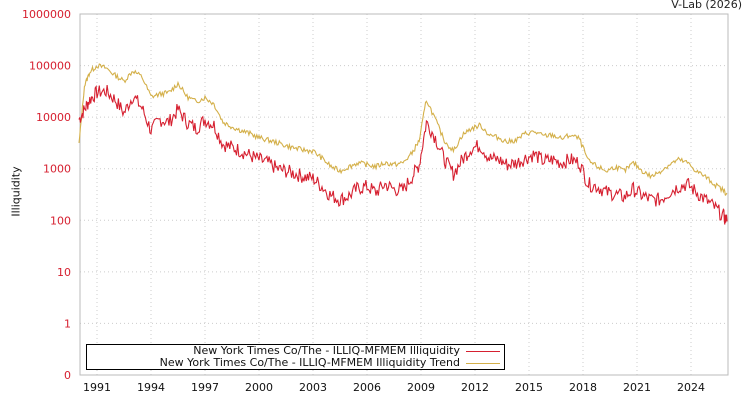 The width and height of the screenshot is (750, 400). I want to click on x-tick-label: 2021, so click(637, 387).